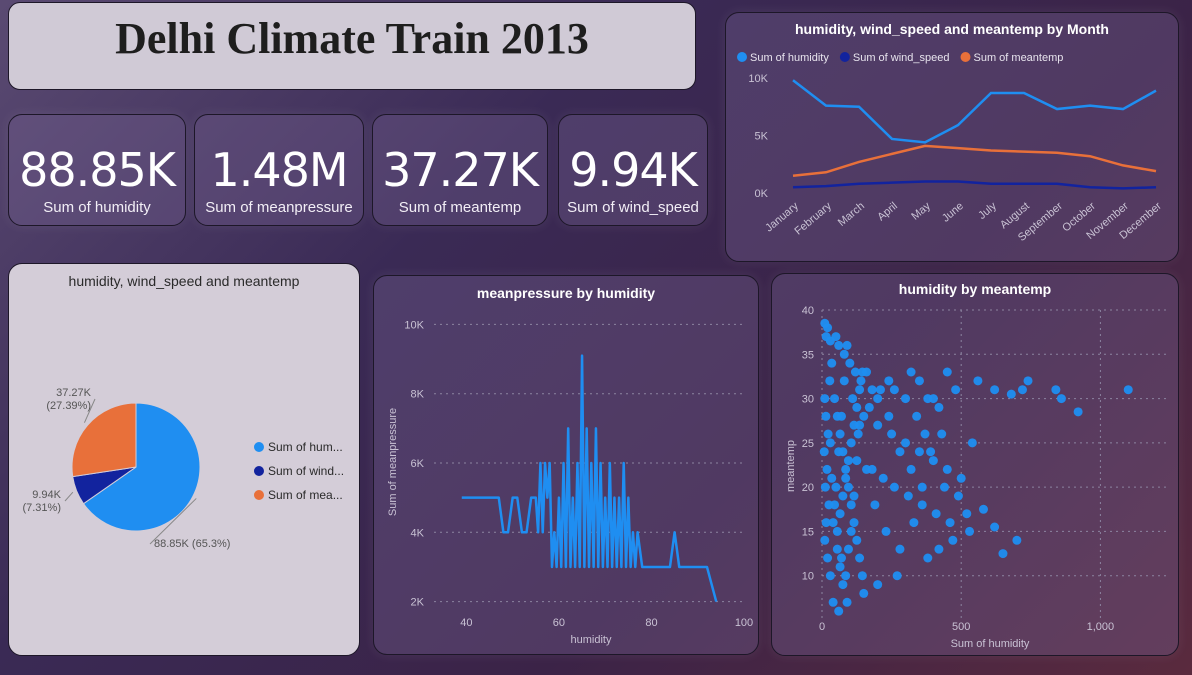  Describe the element at coordinates (192, 544) in the screenshot. I see `slice-data-label: 88.85K (65.3%)` at that location.